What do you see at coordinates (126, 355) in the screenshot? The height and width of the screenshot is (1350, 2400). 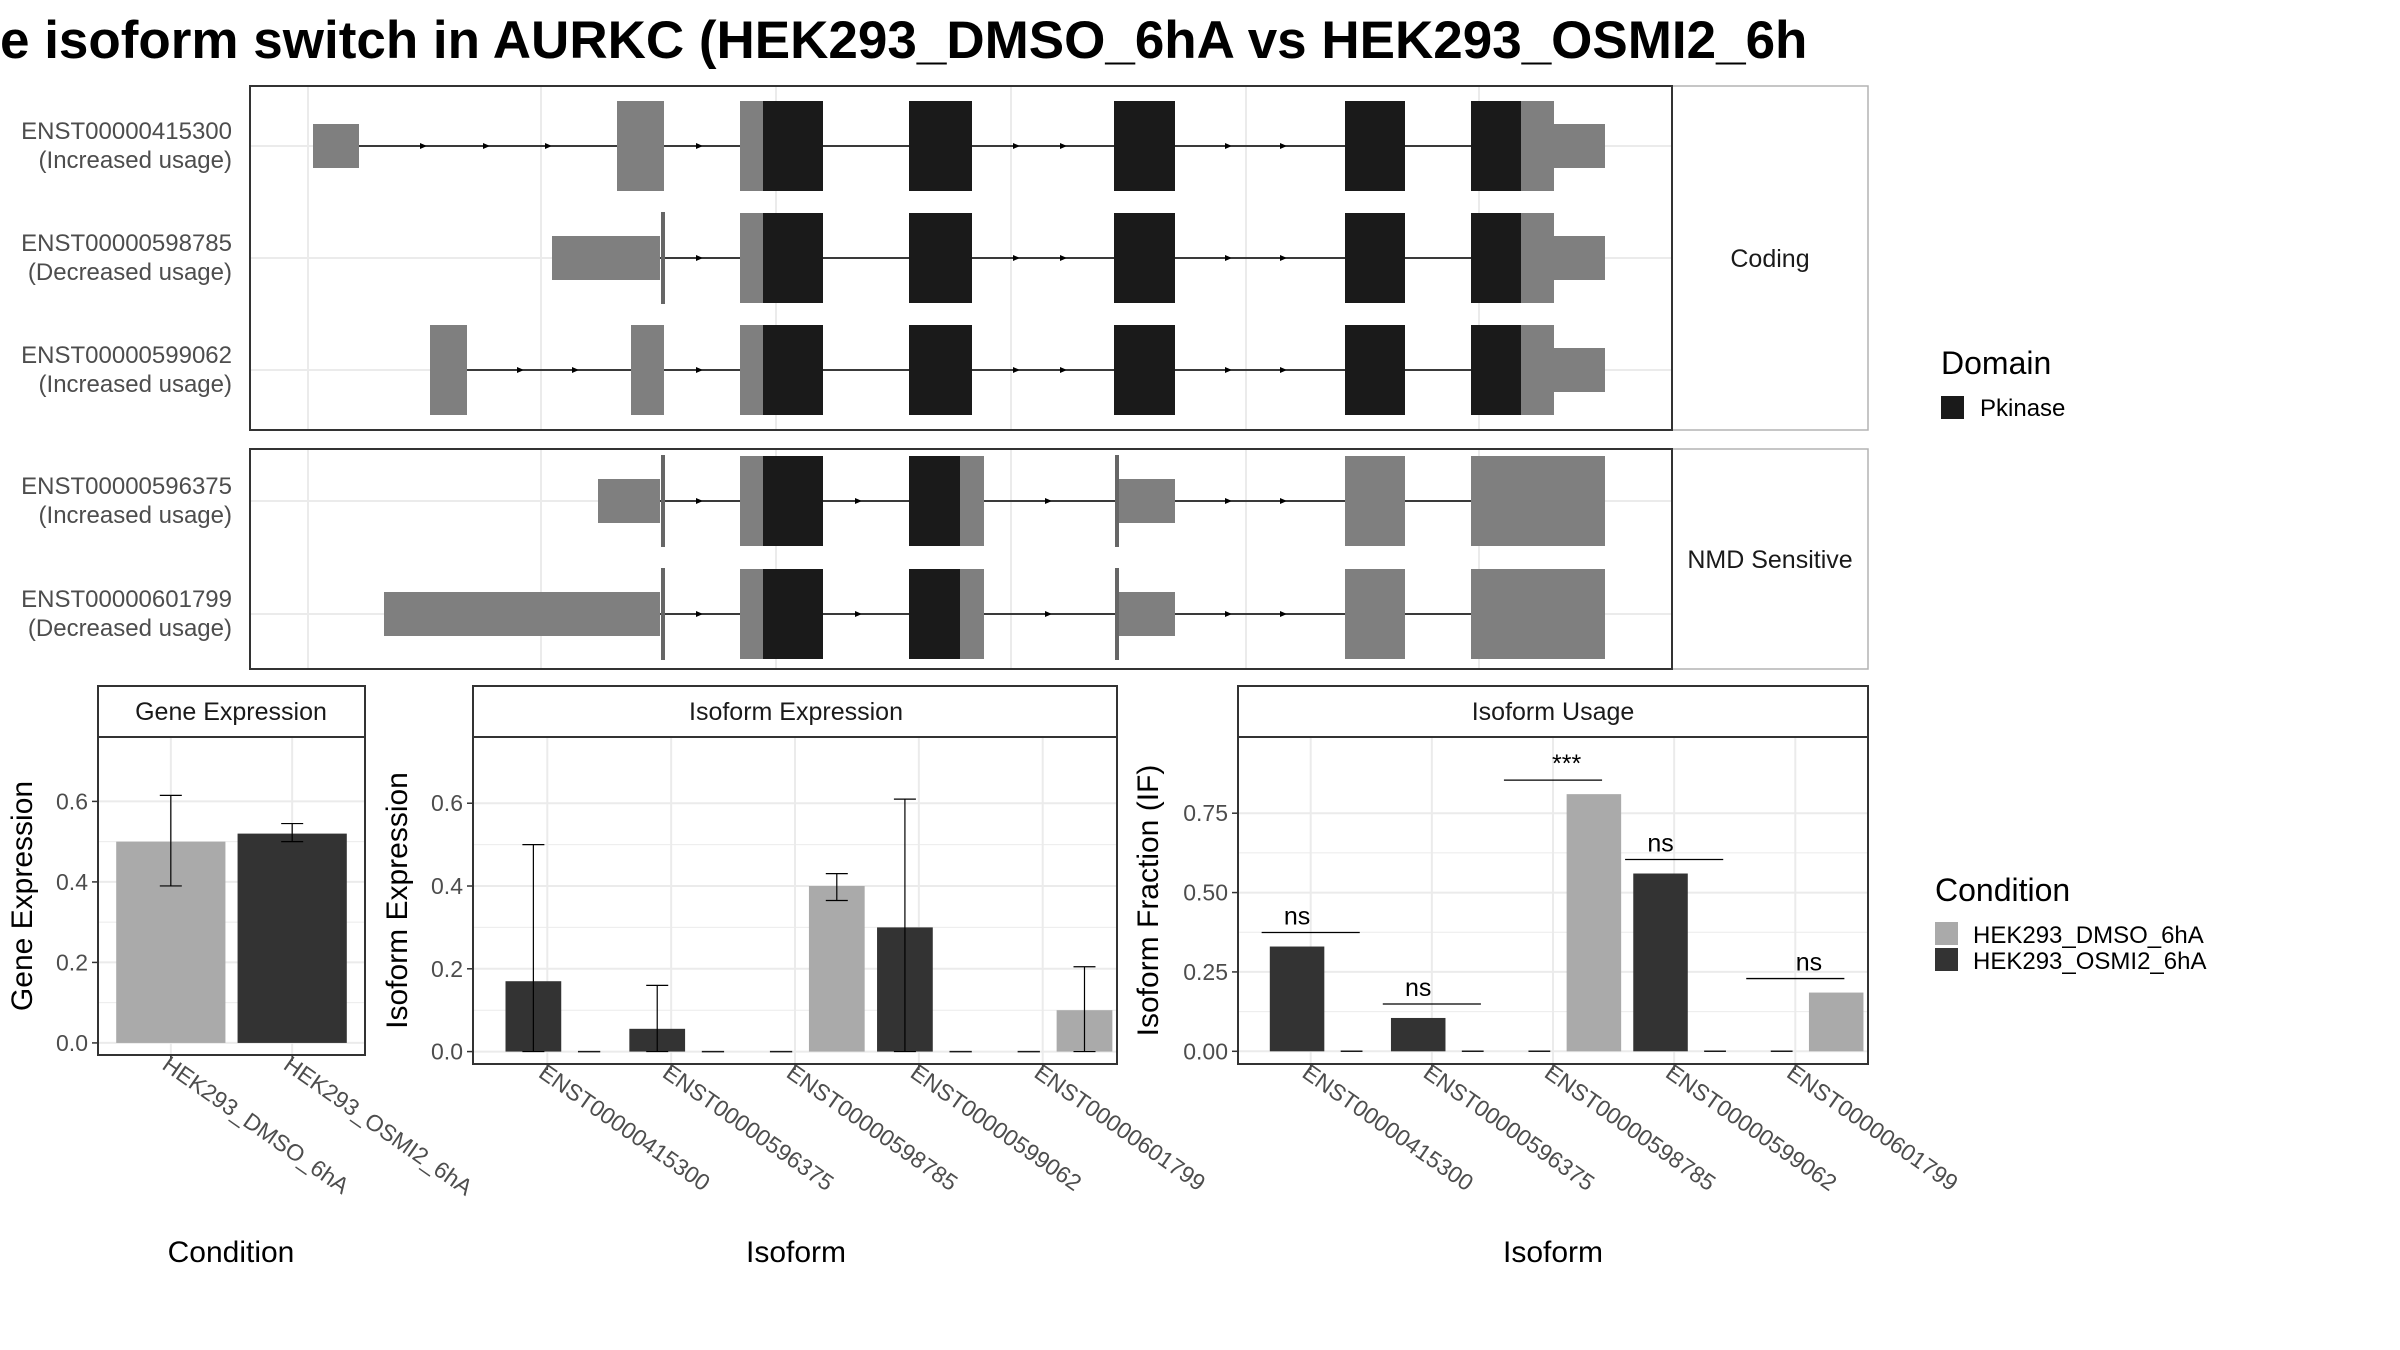 I see `transcript-id-label: ENST00000599062` at bounding box center [126, 355].